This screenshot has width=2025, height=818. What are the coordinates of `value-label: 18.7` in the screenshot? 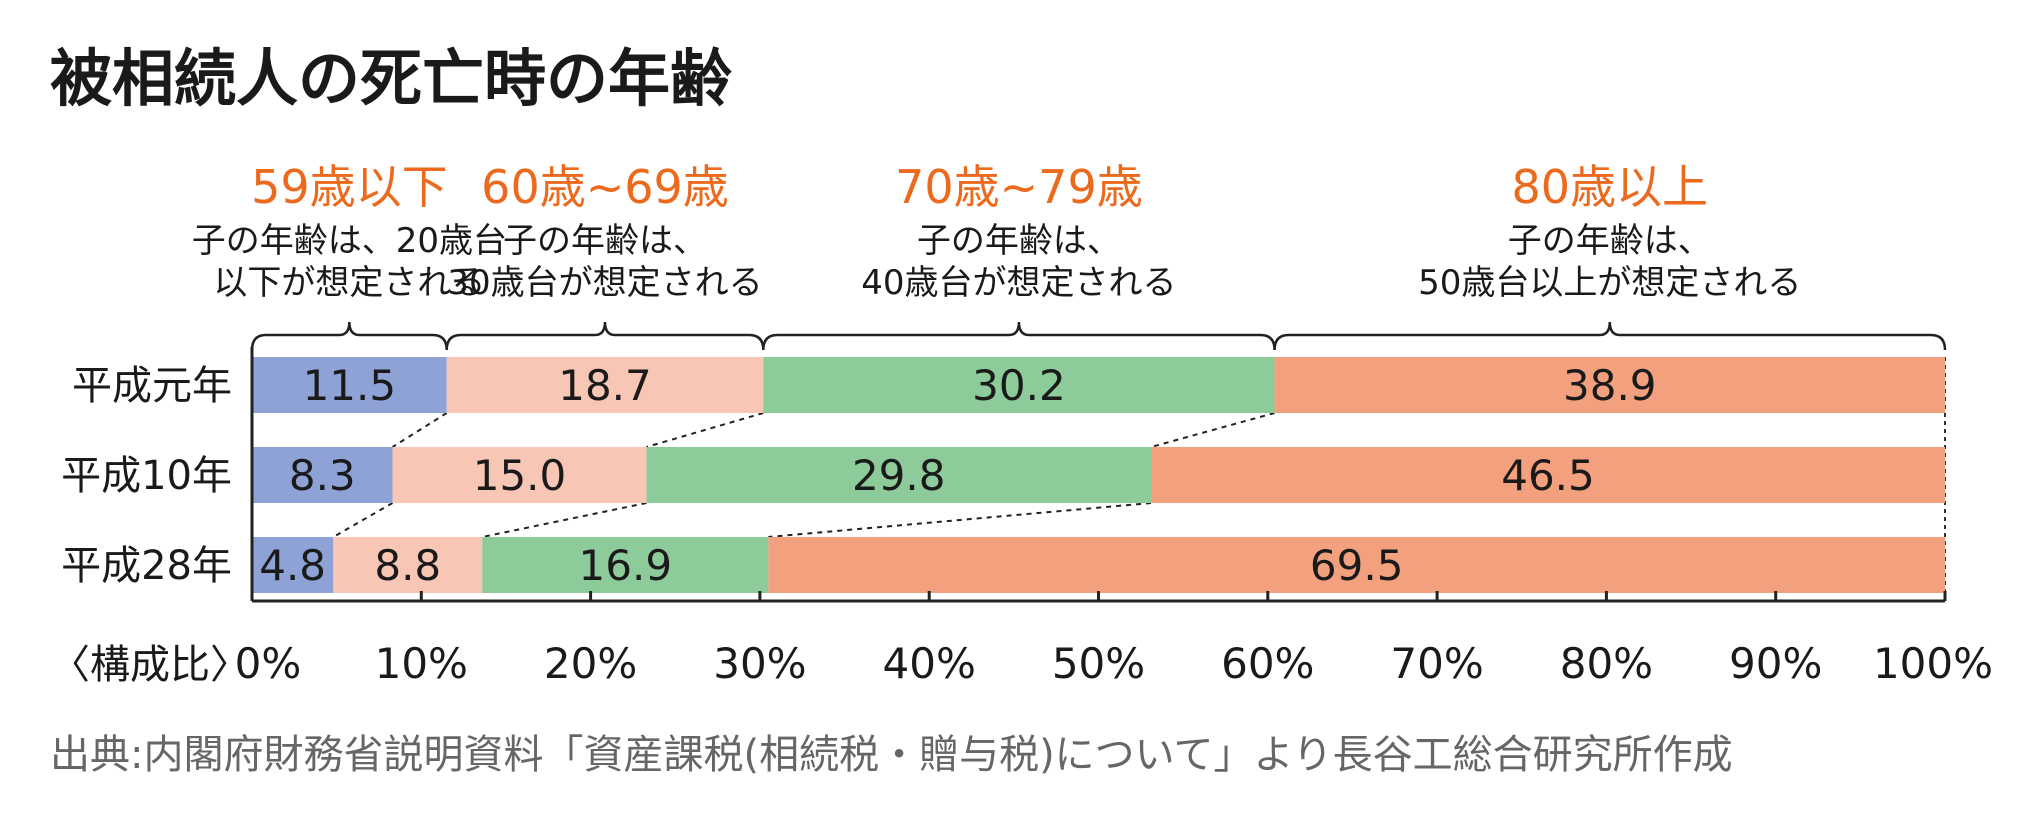 It's located at (605, 385).